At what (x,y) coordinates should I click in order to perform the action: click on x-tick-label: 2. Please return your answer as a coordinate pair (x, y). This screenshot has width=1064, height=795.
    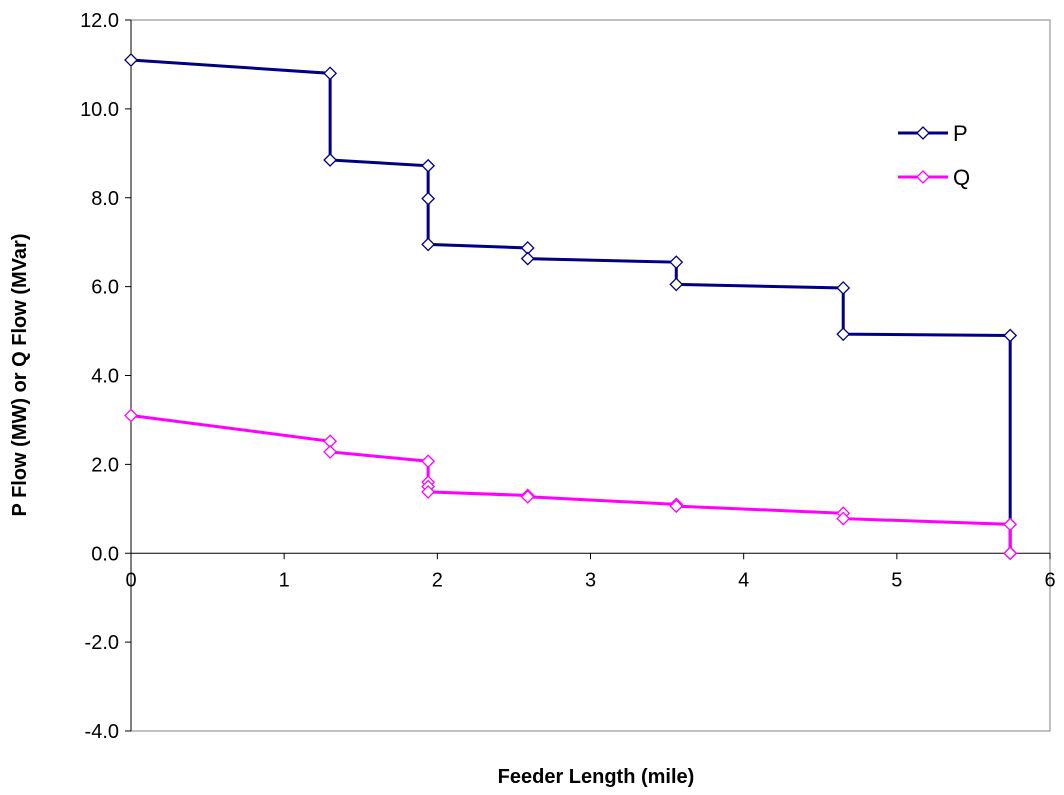
    Looking at the image, I should click on (437, 580).